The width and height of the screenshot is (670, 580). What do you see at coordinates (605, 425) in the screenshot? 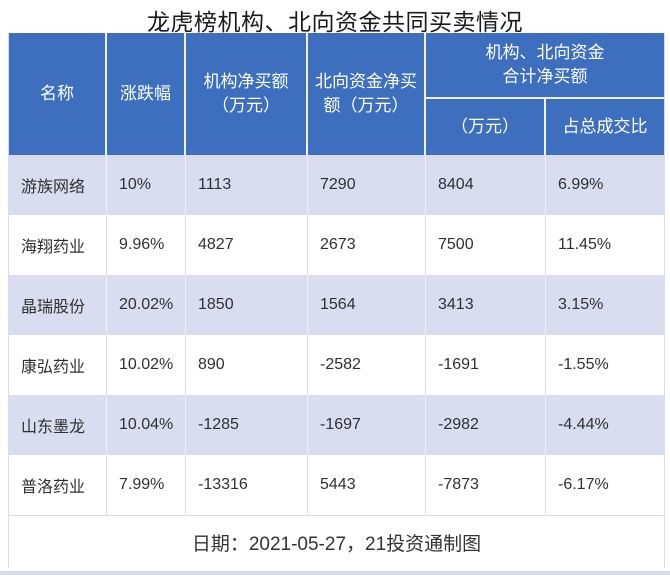
I see `cell-turnover-ratio: -4.44%` at bounding box center [605, 425].